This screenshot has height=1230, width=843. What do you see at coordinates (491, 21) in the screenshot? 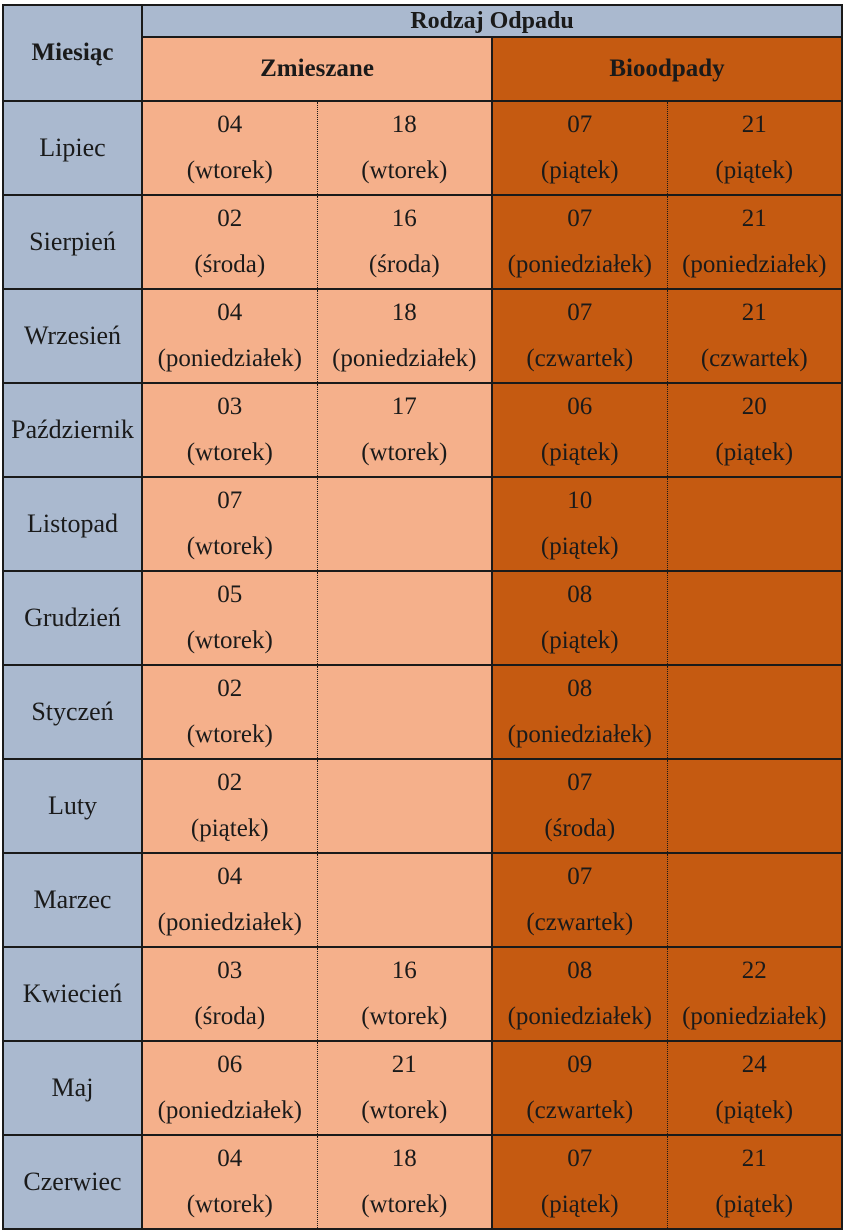
I see `waste-type-header: Rodzaj Odpadu` at bounding box center [491, 21].